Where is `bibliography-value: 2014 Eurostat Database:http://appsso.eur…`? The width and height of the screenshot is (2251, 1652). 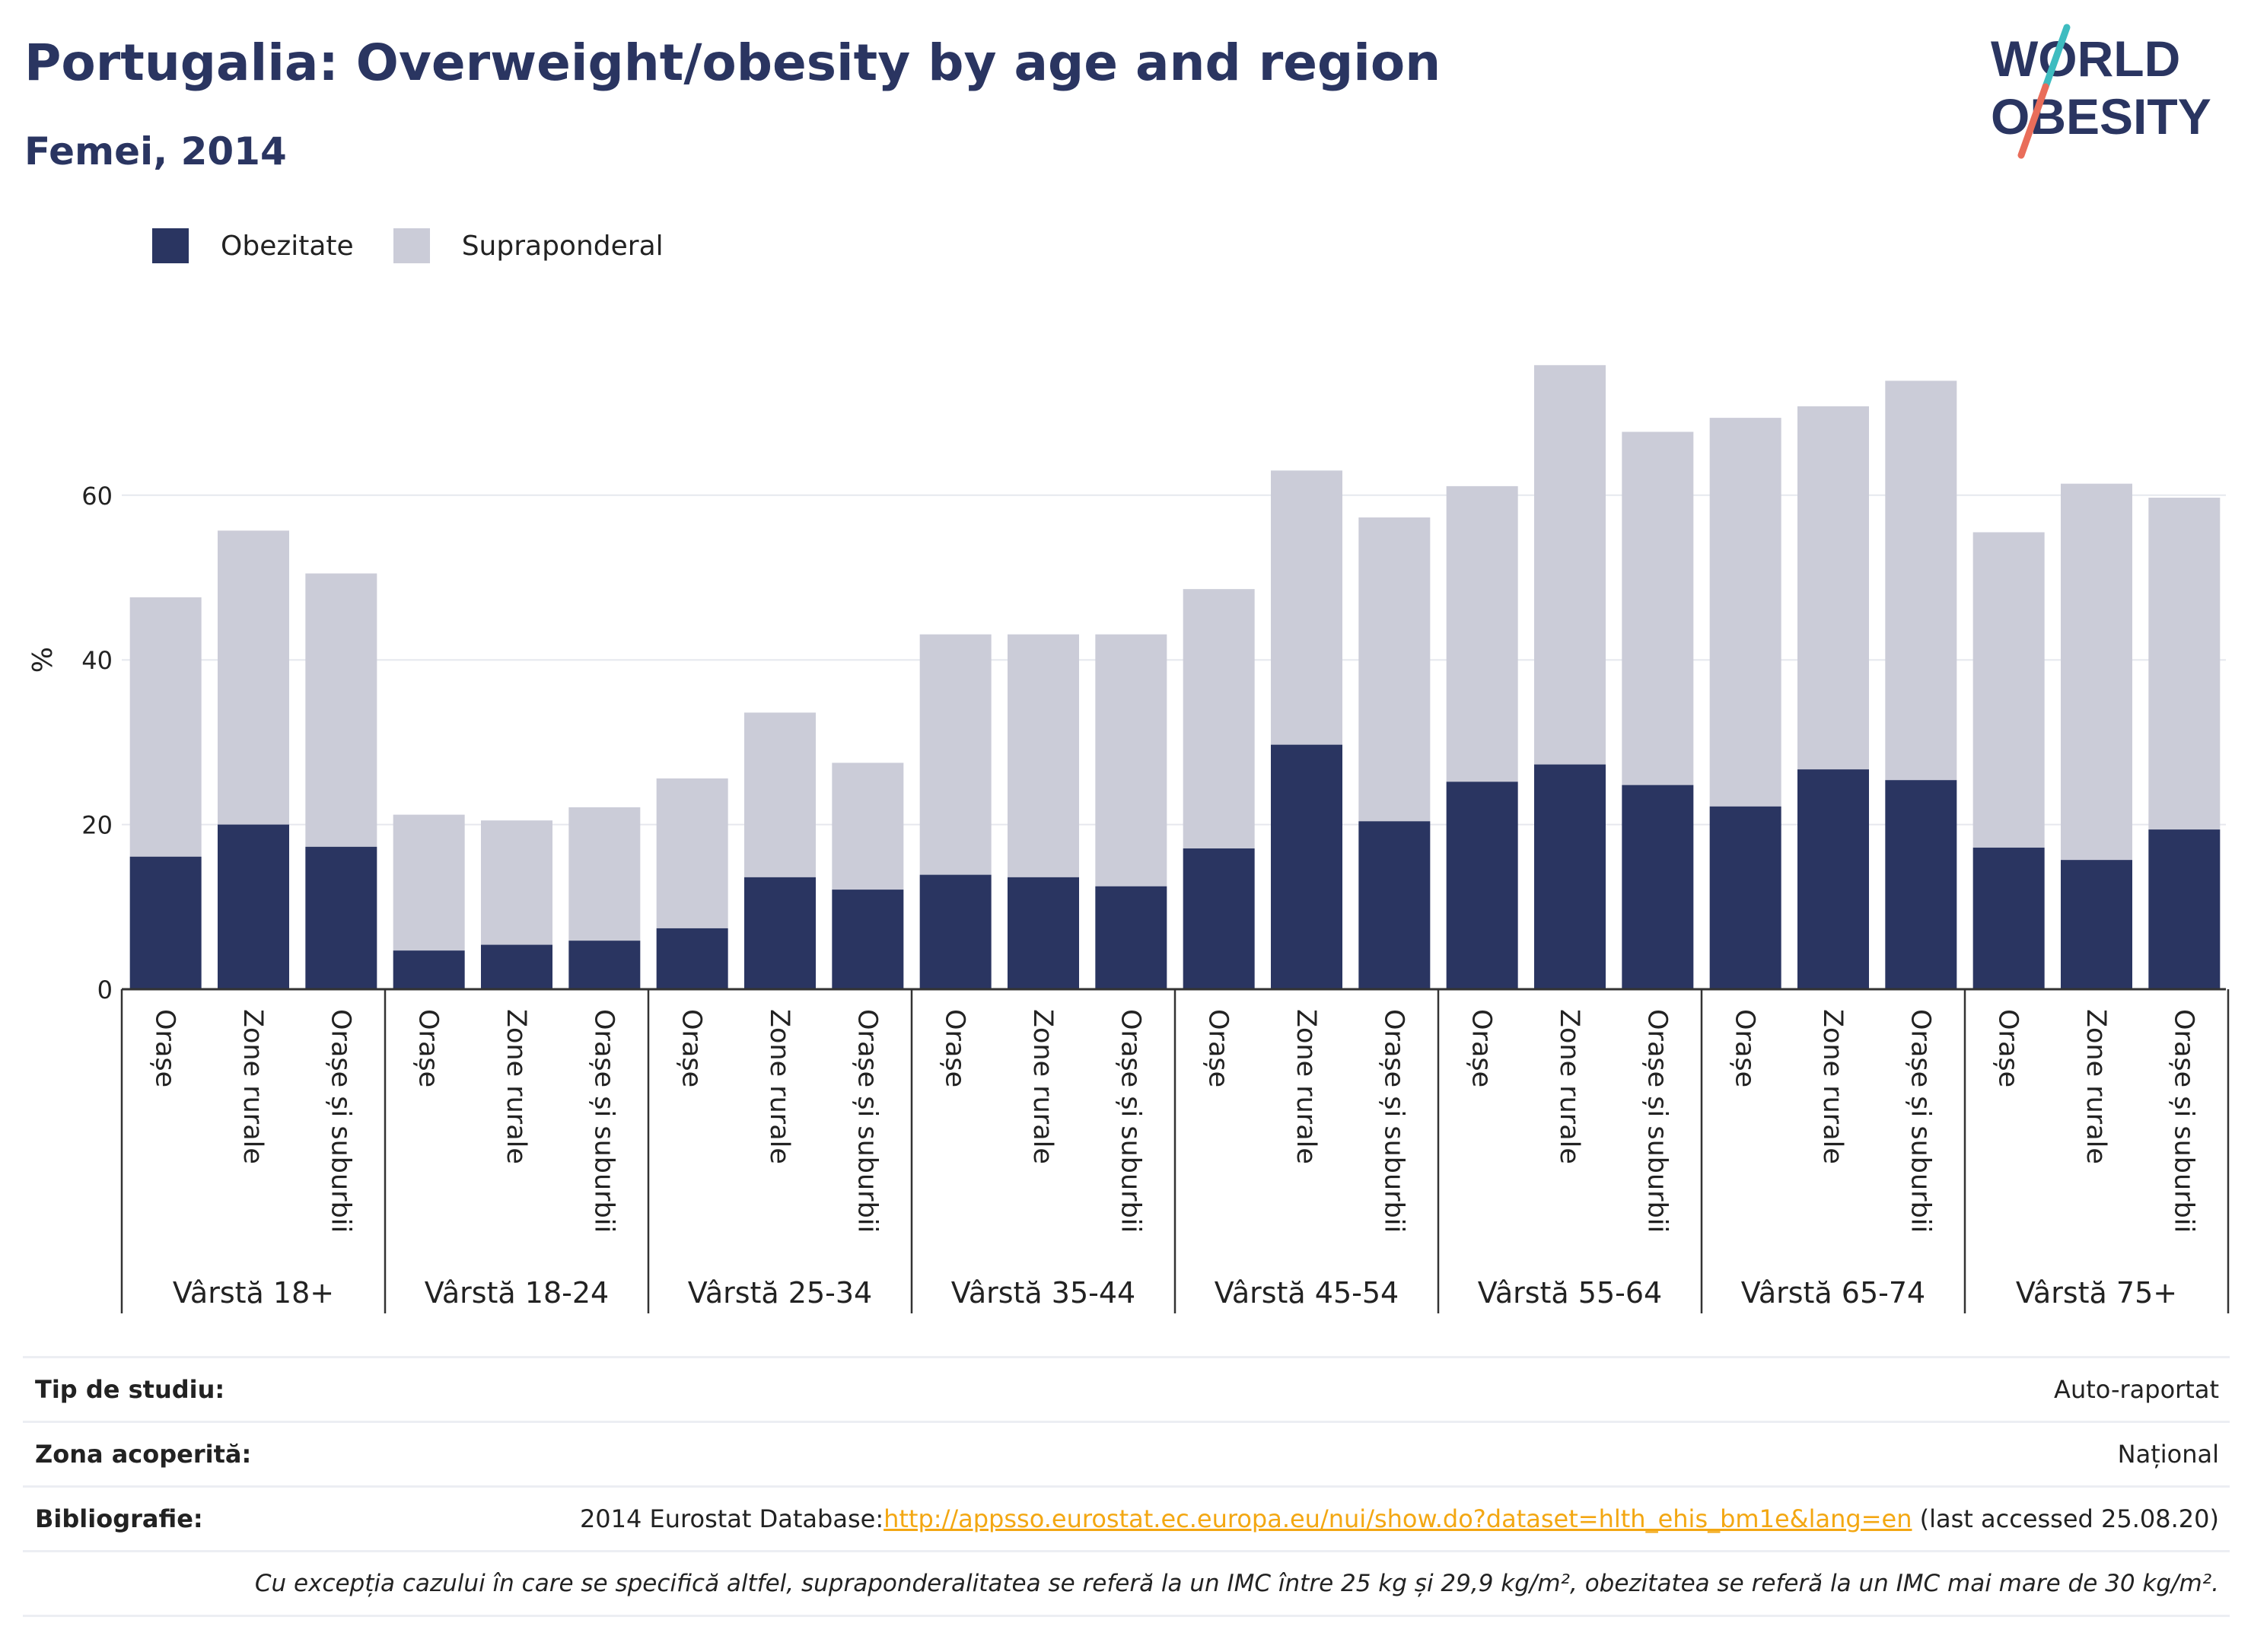
bibliography-value: 2014 Eurostat Database:http://appsso.eur… is located at coordinates (1405, 1518).